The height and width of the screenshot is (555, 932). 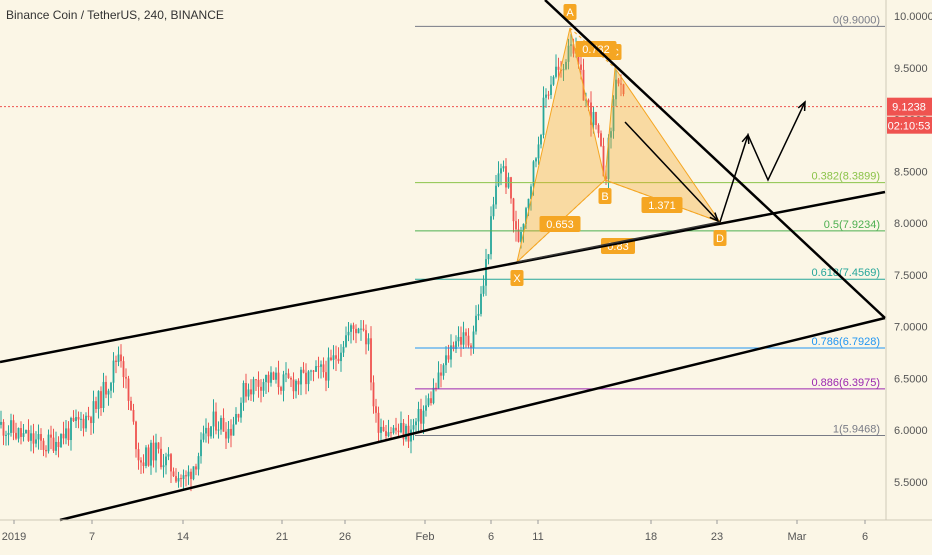 What do you see at coordinates (183, 537) in the screenshot?
I see `x-tick-label: 14` at bounding box center [183, 537].